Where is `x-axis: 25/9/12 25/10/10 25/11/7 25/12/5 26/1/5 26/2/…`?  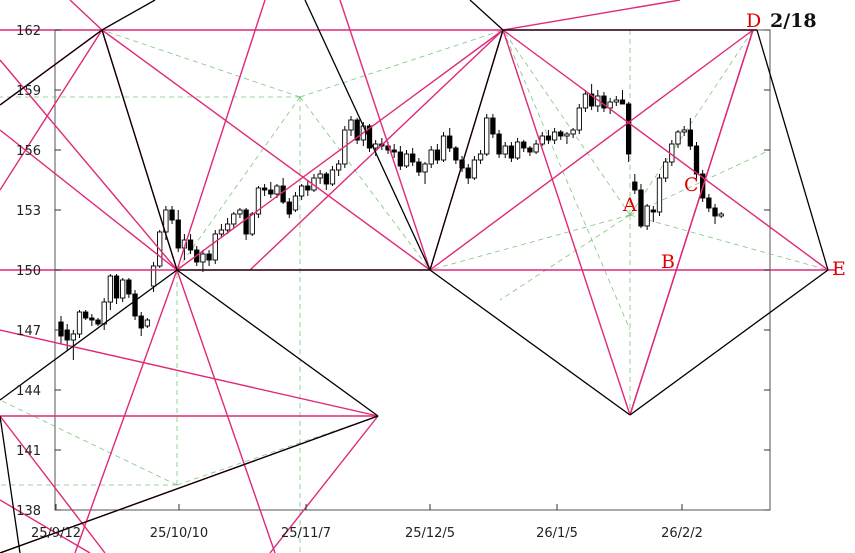 x-axis: 25/9/12 25/10/10 25/11/7 25/12/5 26/1/5 26/2/… is located at coordinates (367, 522).